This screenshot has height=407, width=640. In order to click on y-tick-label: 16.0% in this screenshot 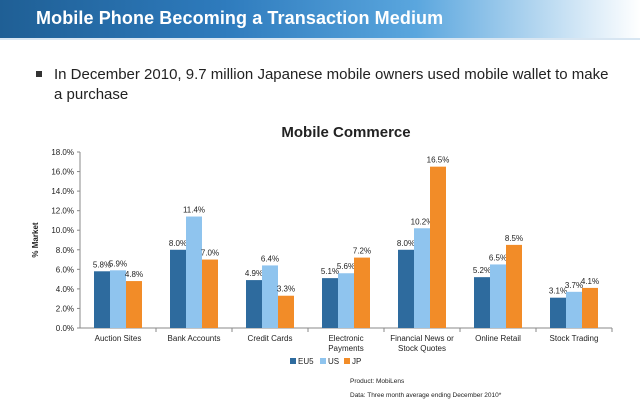, I will do `click(62, 172)`.